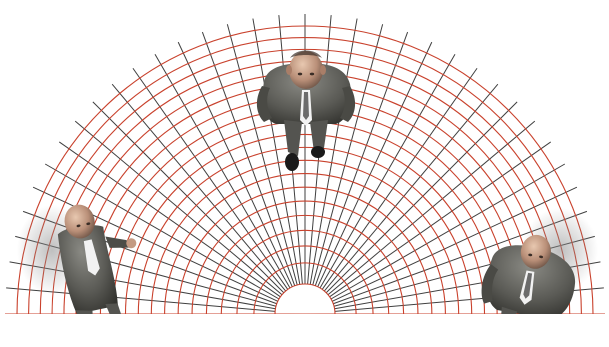  Describe the element at coordinates (306, 110) in the screenshot. I see `businessman-top` at that location.